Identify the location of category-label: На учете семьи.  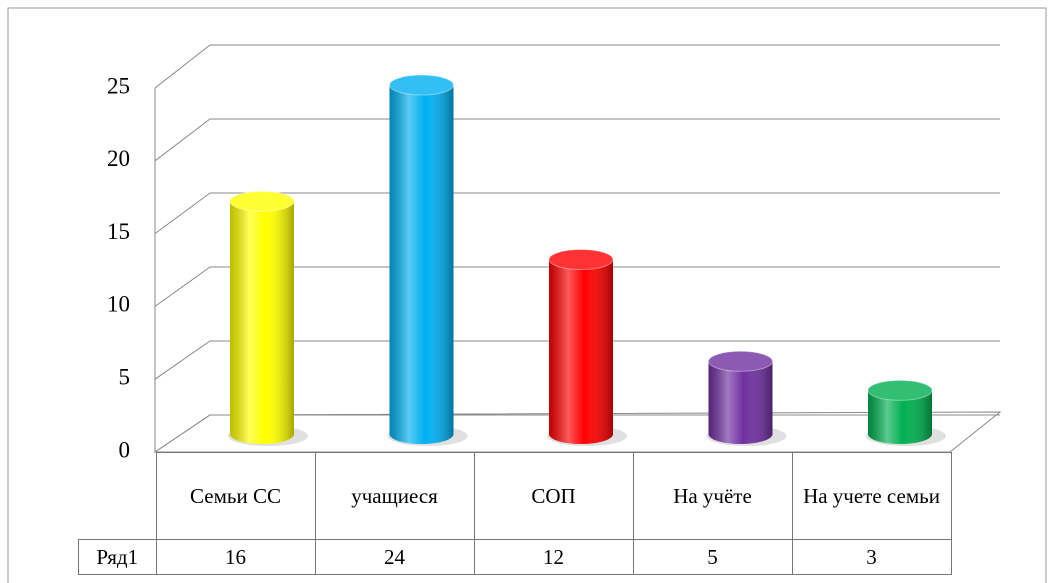
(871, 496).